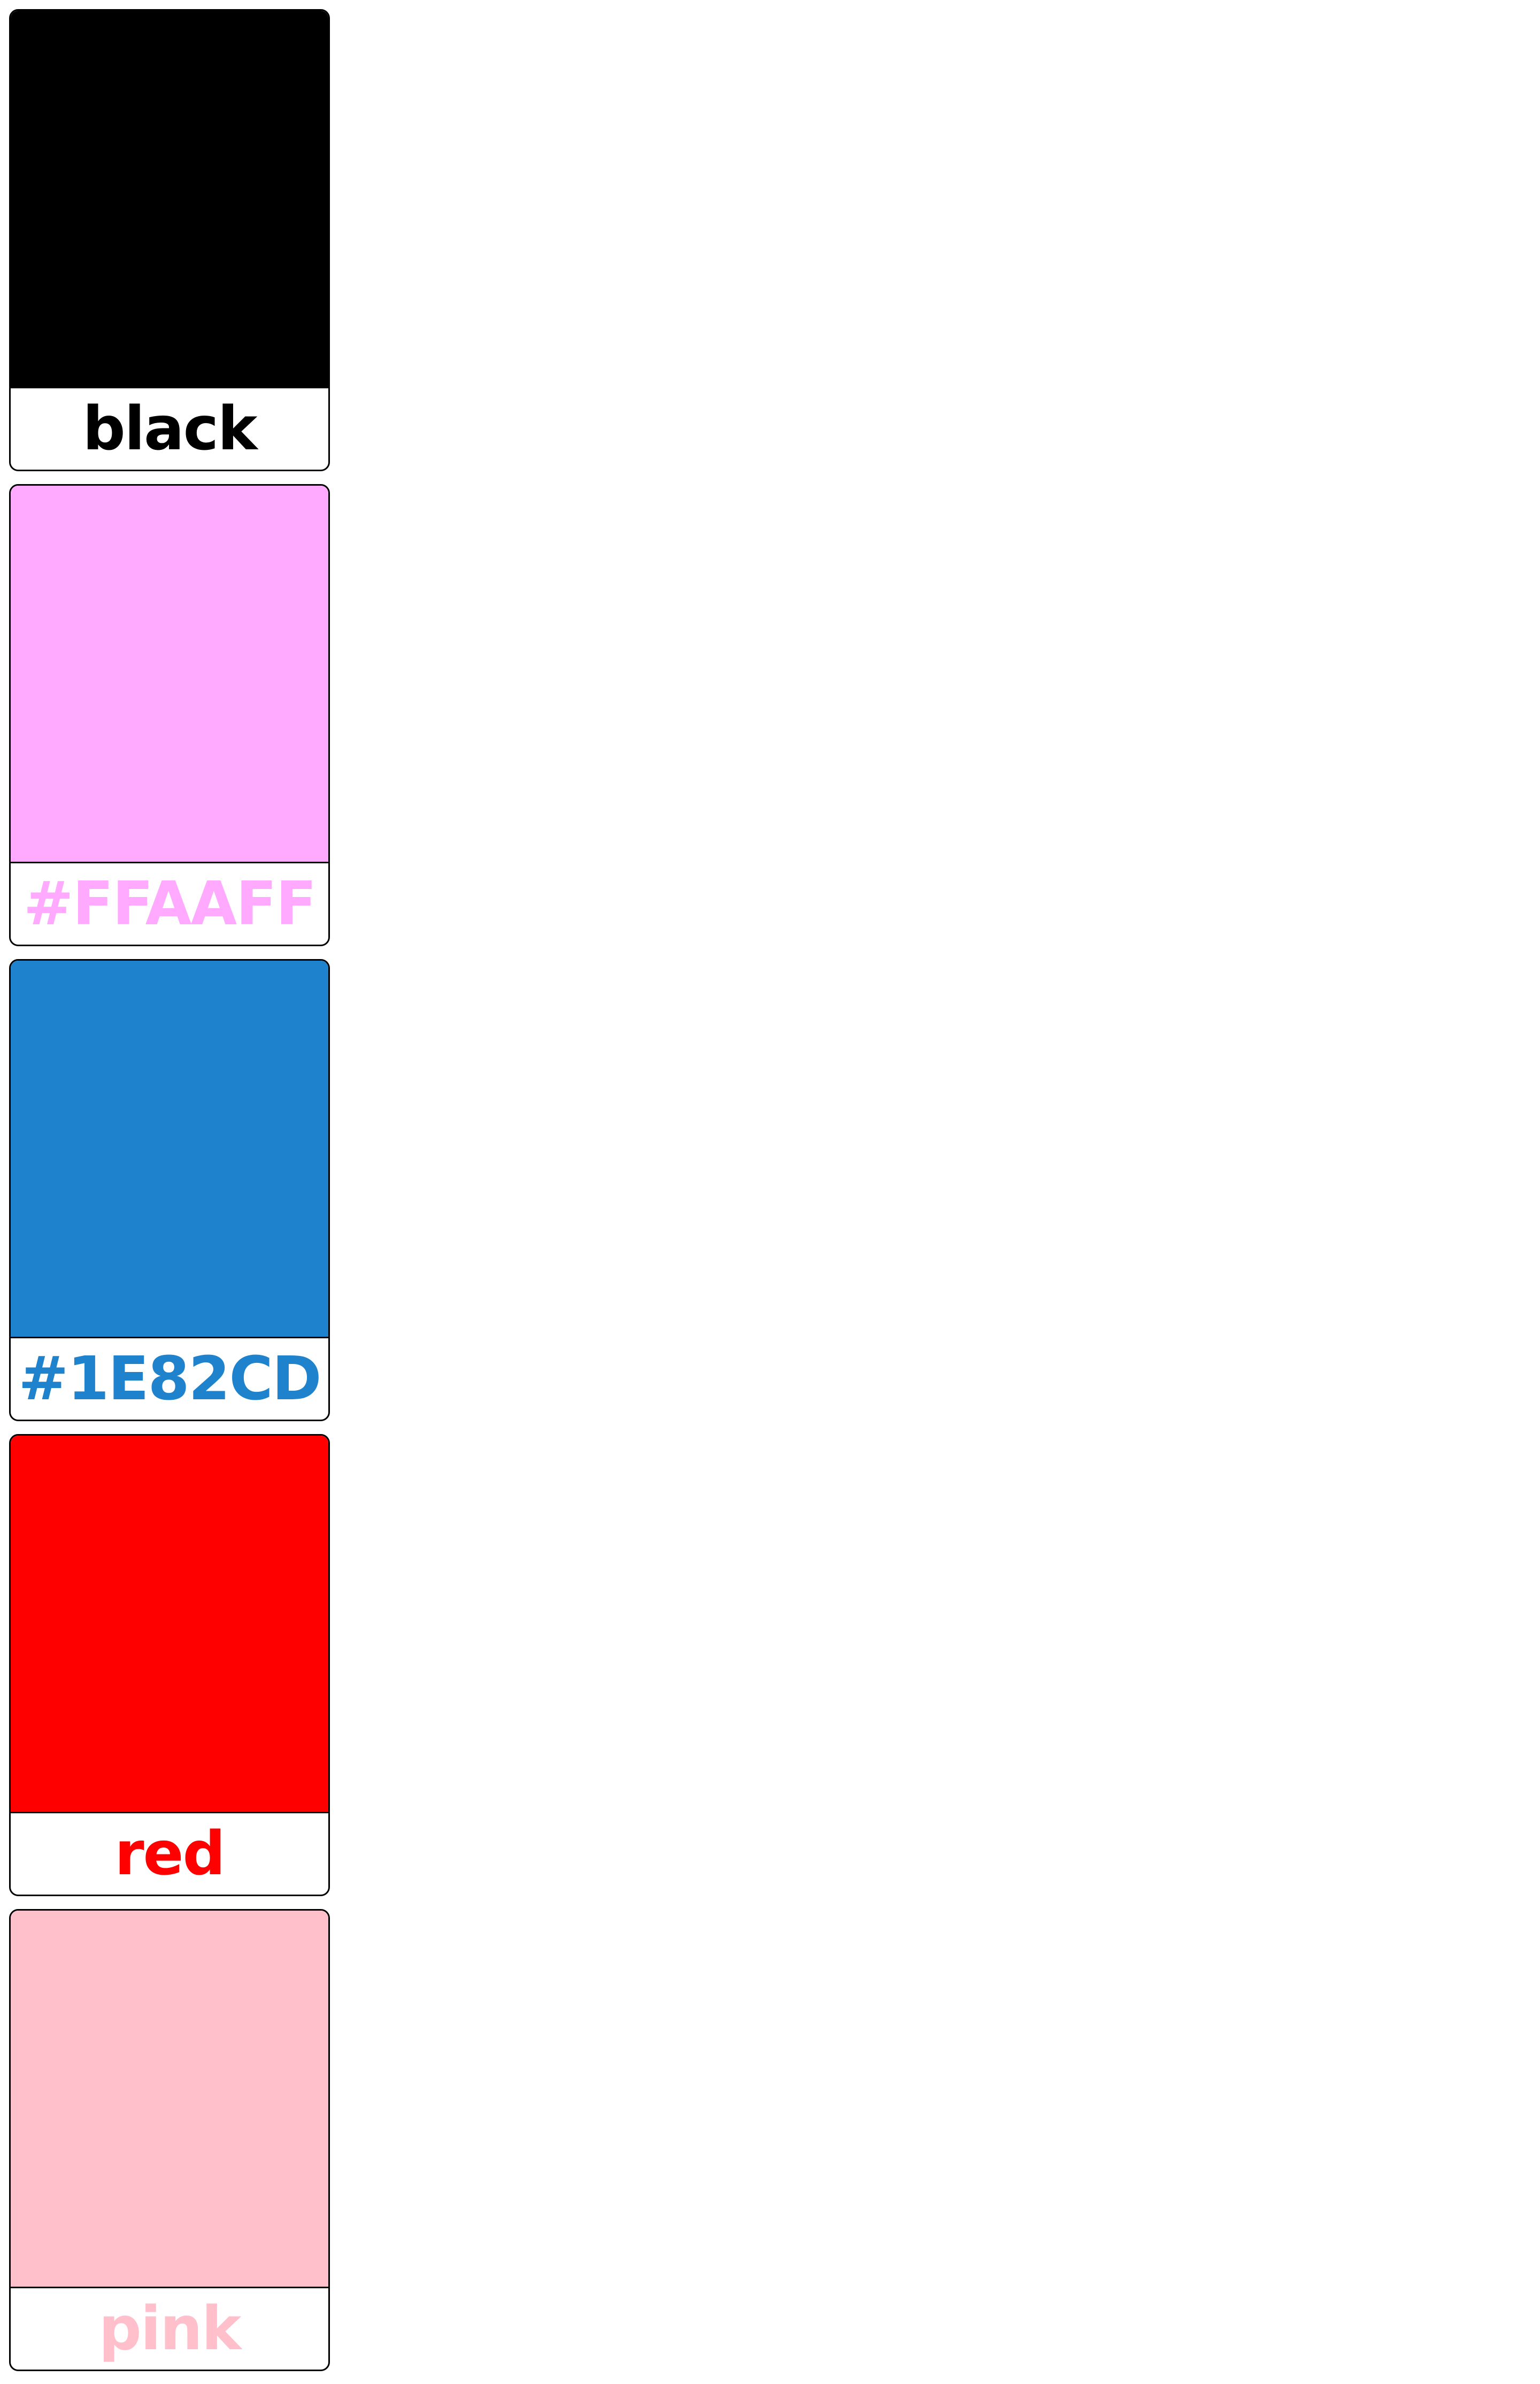 The image size is (1540, 2384). Describe the element at coordinates (169, 1854) in the screenshot. I see `swatch-label: red` at that location.